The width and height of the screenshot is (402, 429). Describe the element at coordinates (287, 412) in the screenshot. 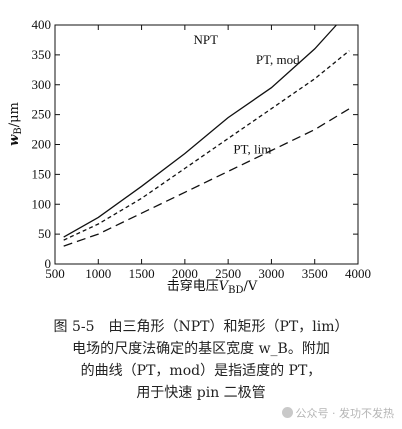

I see `wechat-icon` at that location.